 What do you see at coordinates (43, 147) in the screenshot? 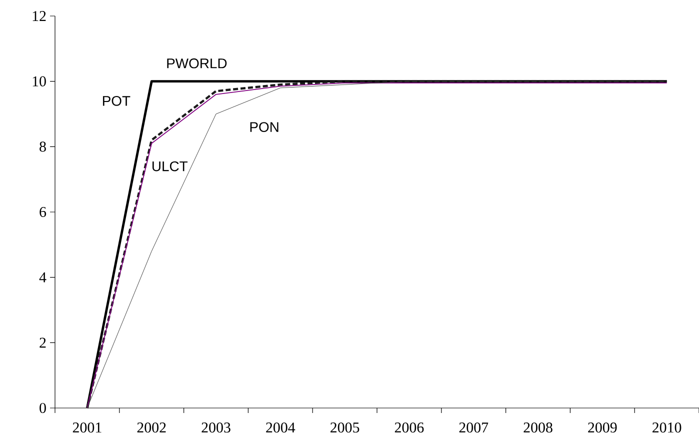
I see `y-tick-label: 8` at bounding box center [43, 147].